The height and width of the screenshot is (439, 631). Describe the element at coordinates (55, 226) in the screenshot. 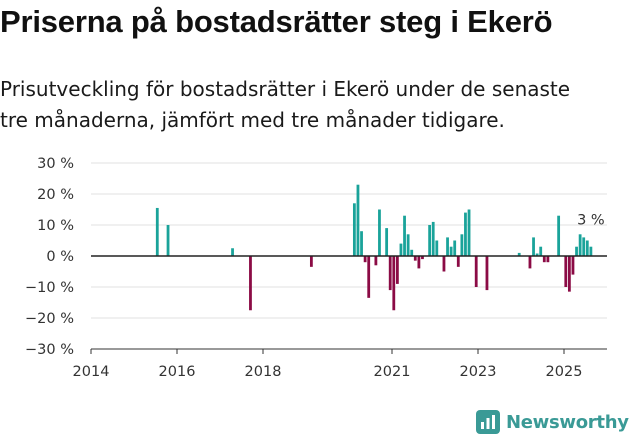

I see `y-tick-label: 10 %` at that location.